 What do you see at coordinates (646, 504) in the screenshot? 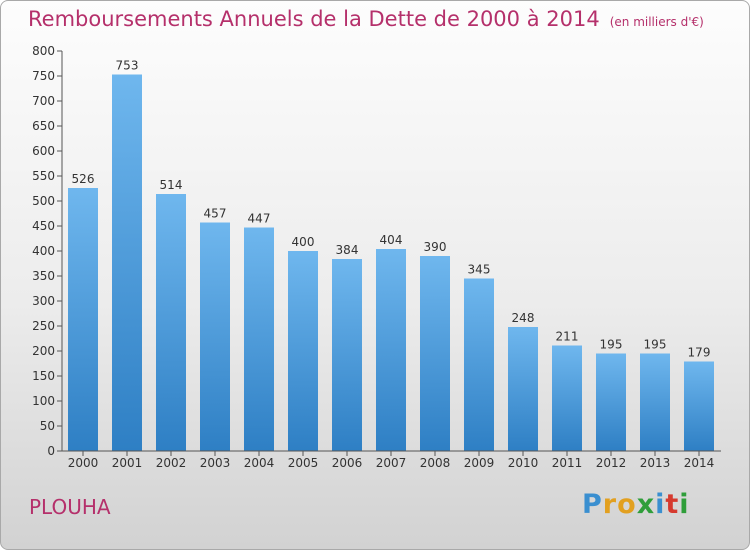
I see `logo-letter: x` at bounding box center [646, 504].